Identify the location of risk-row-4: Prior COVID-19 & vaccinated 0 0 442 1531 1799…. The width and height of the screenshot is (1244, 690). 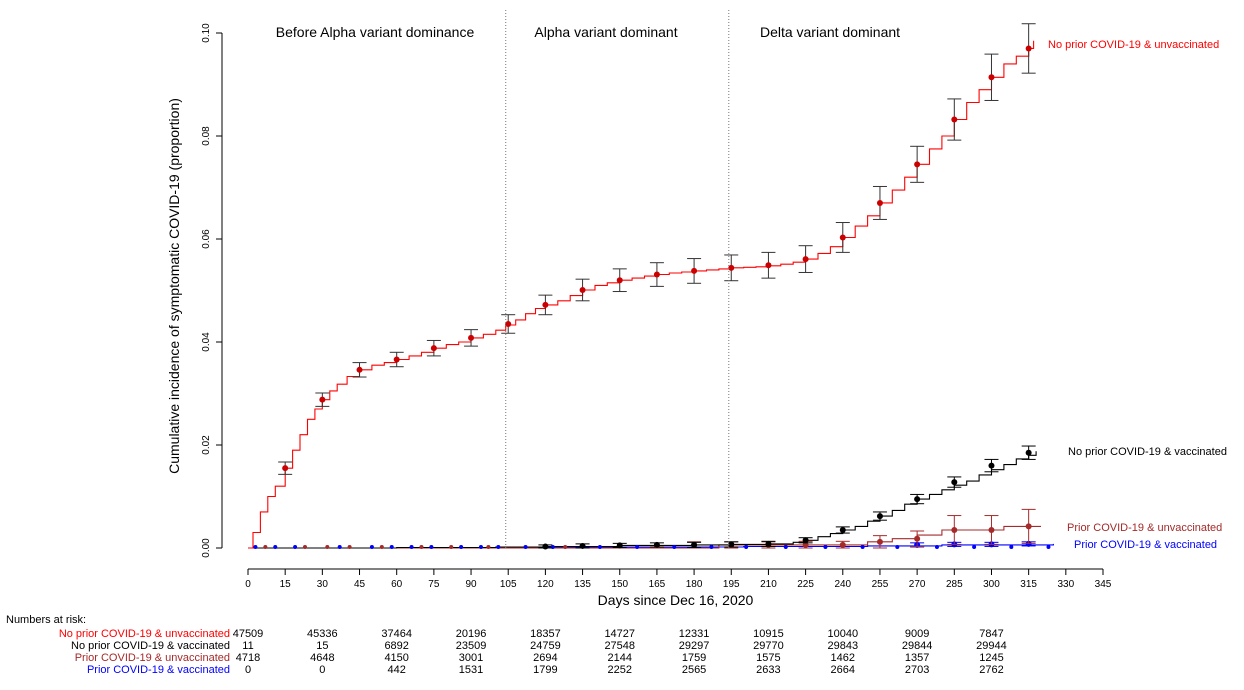
(622, 670).